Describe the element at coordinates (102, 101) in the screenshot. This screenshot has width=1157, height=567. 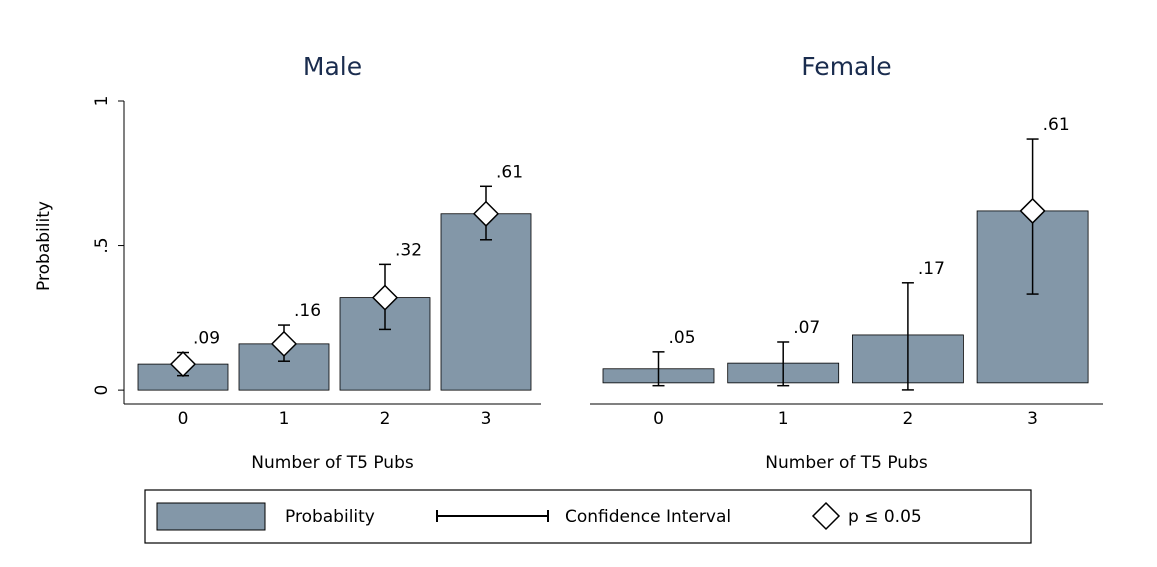
I see `y-tick-label: 1` at that location.